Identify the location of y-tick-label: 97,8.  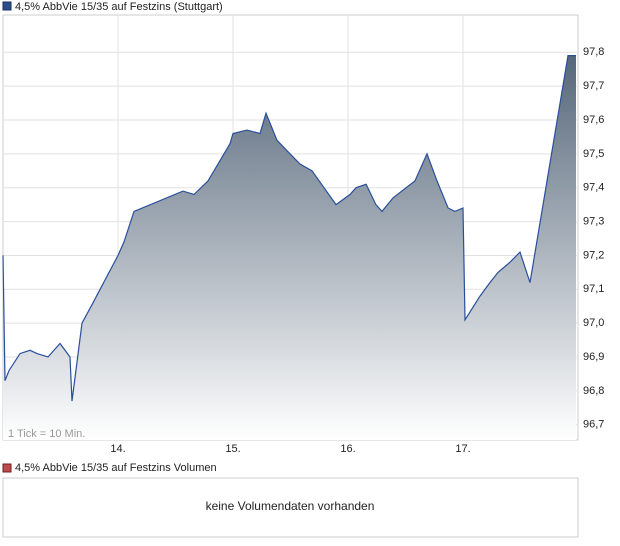
(593, 52).